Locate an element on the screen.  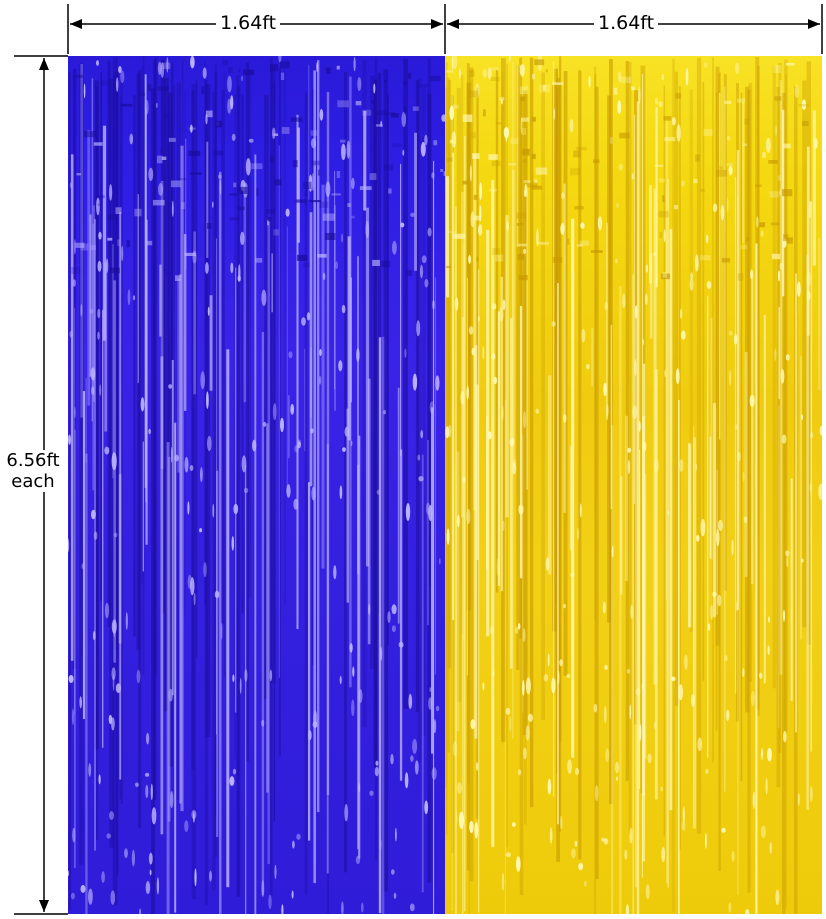
top-right-width-label: 1.64ft is located at coordinates (626, 23).